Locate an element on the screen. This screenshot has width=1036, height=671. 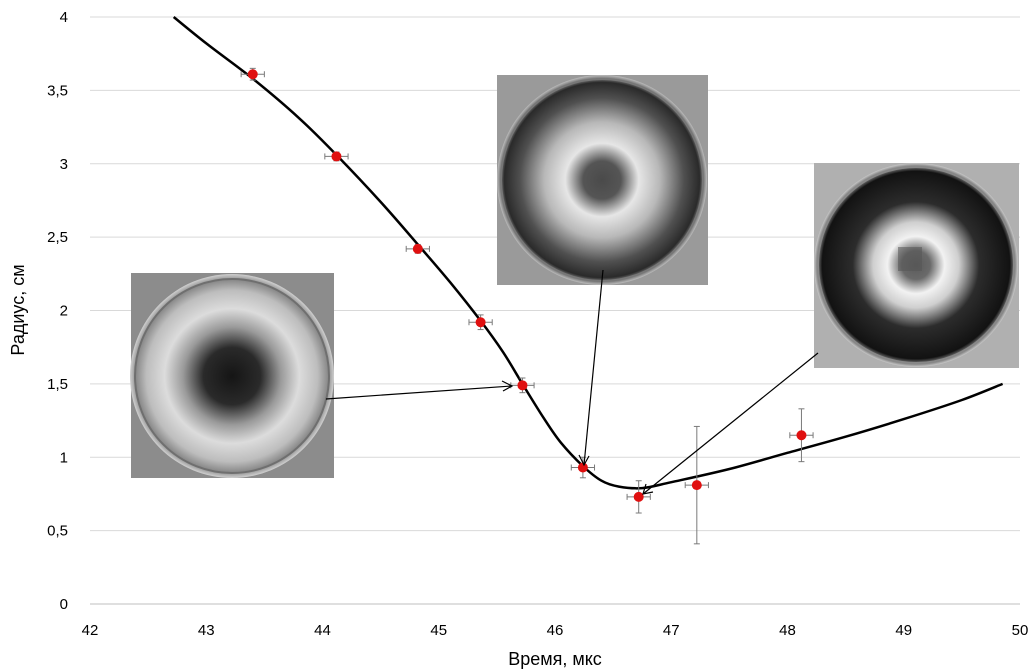
x-tick-label: 49 is located at coordinates (903, 630).